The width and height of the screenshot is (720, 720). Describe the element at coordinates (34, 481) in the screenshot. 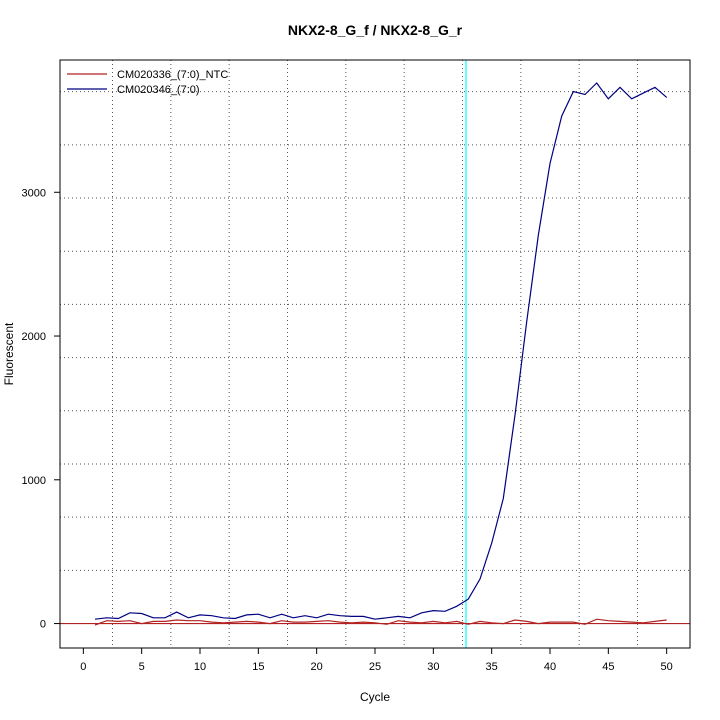

I see `y-tick-label: 1000` at that location.